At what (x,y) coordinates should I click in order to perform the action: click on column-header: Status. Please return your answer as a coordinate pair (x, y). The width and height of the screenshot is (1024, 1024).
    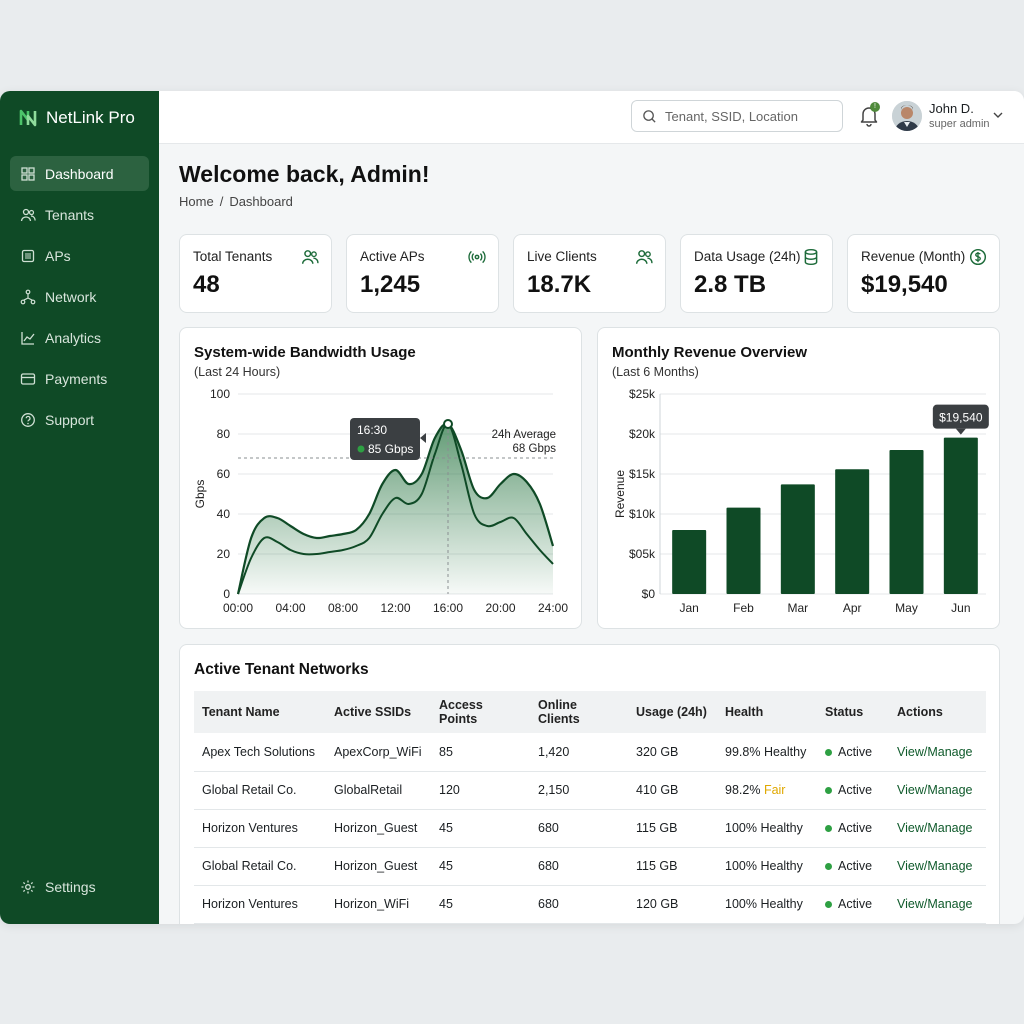
    Looking at the image, I should click on (844, 712).